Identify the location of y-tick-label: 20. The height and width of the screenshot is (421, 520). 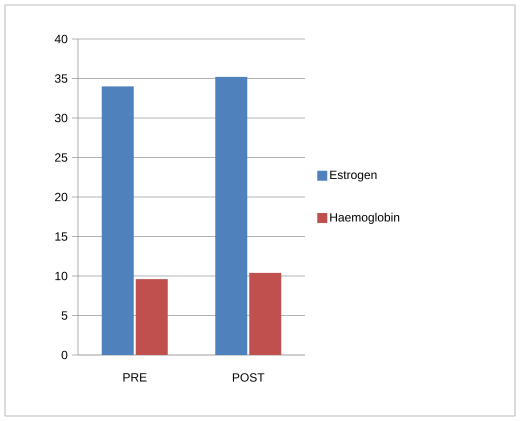
(61, 197).